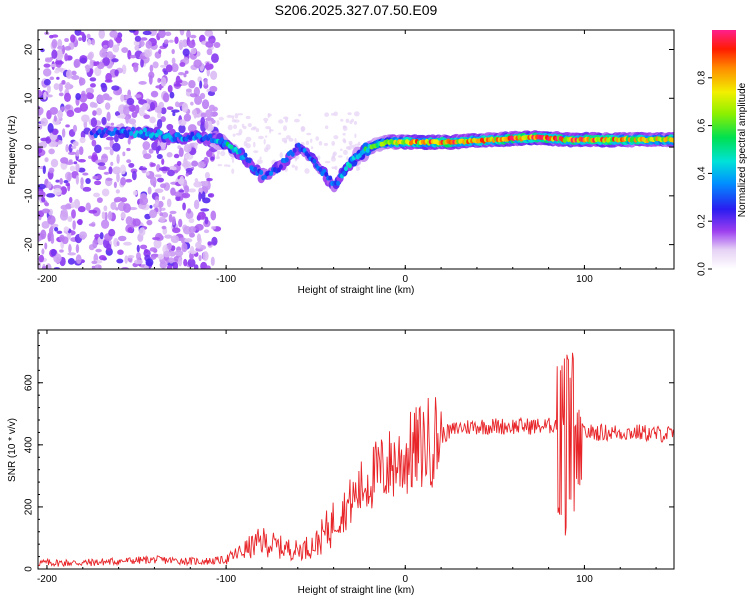 The image size is (750, 600). I want to click on snr-ylabel: SNR (10 * v/v), so click(12, 450).